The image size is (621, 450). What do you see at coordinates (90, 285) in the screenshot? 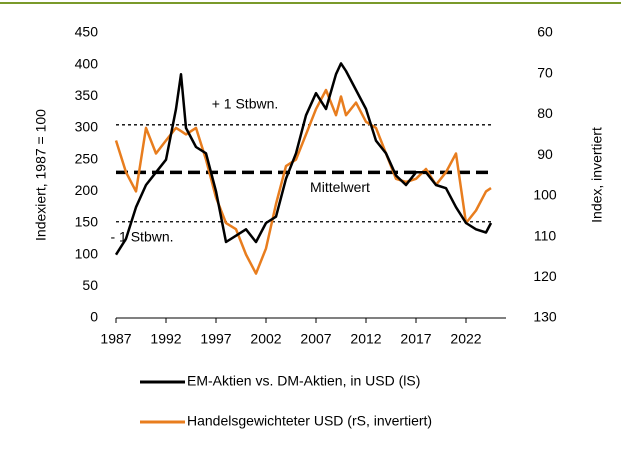
I see `y-tick-label: 50` at bounding box center [90, 285].